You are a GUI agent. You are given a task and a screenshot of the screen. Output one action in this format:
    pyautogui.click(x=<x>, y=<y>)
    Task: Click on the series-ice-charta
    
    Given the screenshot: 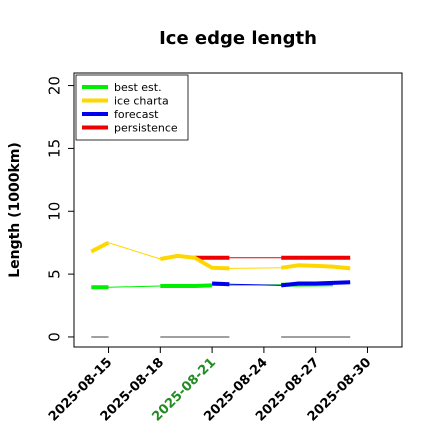 What is the action you would take?
    pyautogui.click(x=220, y=255)
    